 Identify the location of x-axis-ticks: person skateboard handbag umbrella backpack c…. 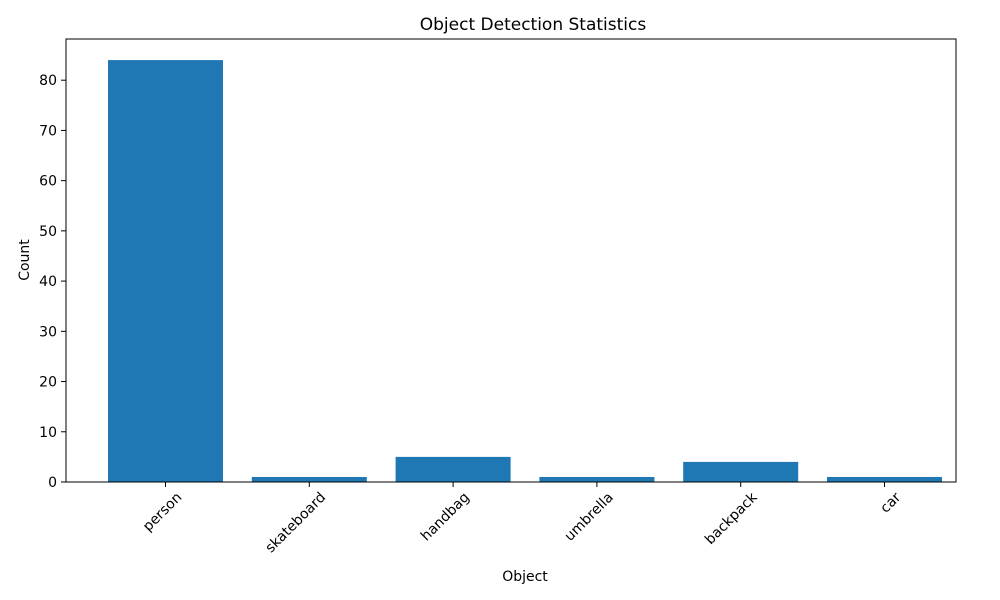
(522, 519).